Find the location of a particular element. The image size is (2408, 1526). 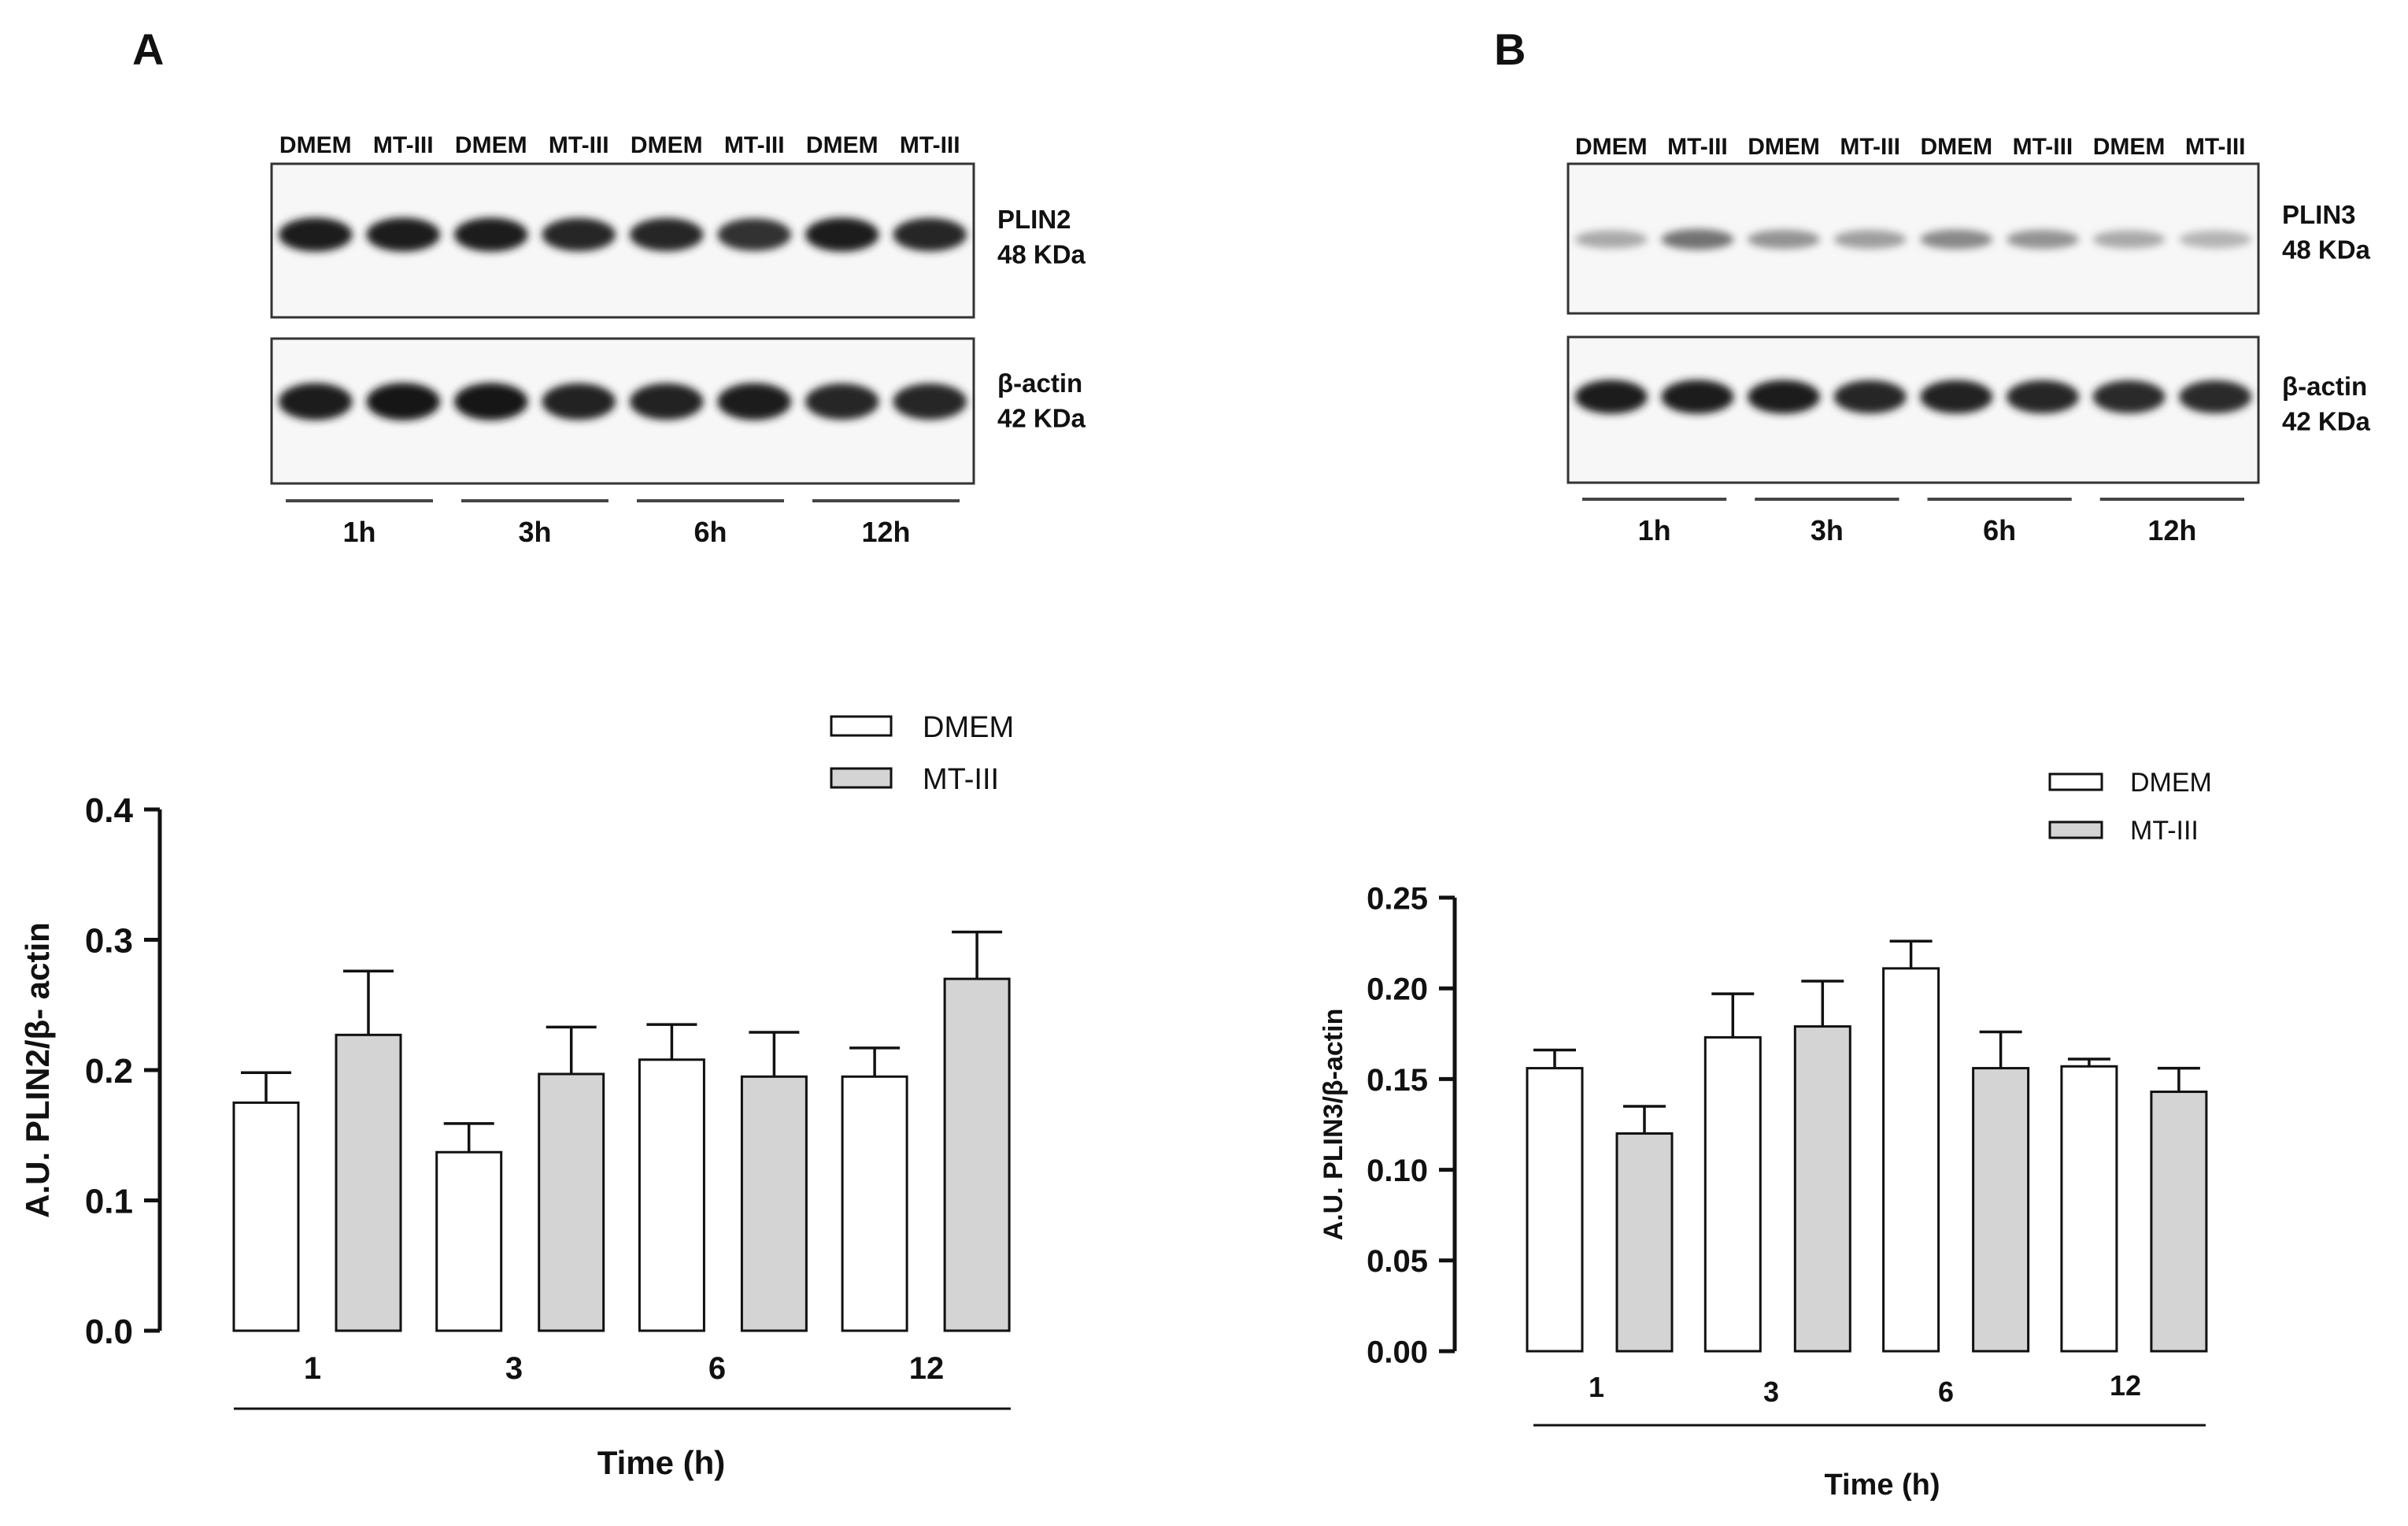

legend-right: DMEM MT-III is located at coordinates (2130, 807).